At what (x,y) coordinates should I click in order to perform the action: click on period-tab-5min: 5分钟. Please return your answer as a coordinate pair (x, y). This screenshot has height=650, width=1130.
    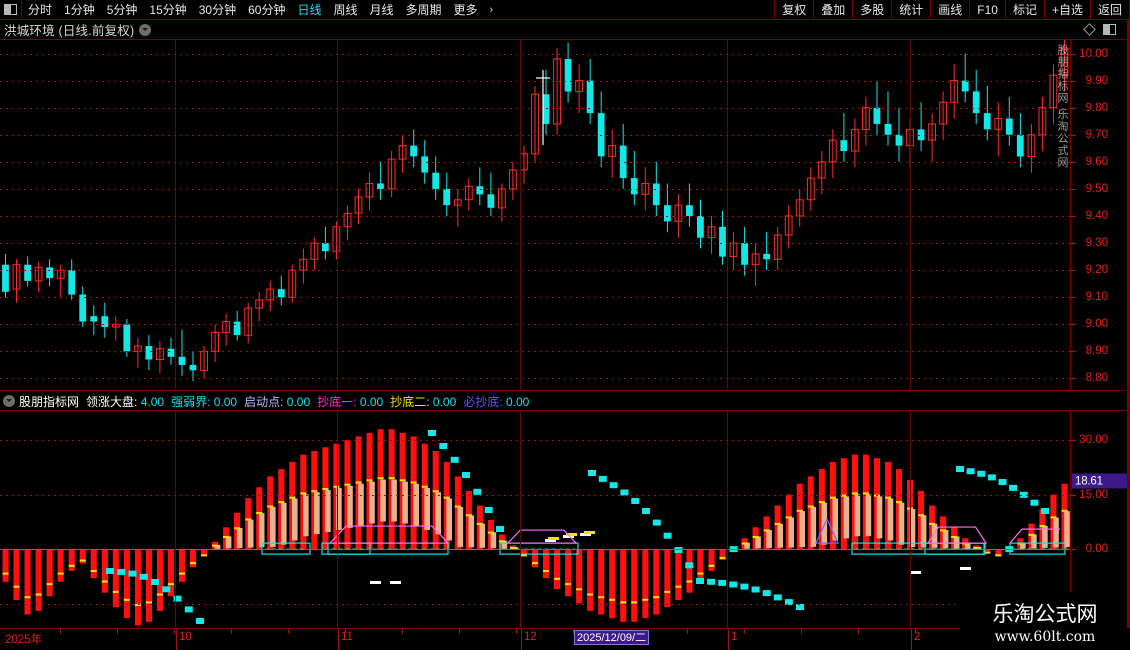
    Looking at the image, I should click on (122, 10).